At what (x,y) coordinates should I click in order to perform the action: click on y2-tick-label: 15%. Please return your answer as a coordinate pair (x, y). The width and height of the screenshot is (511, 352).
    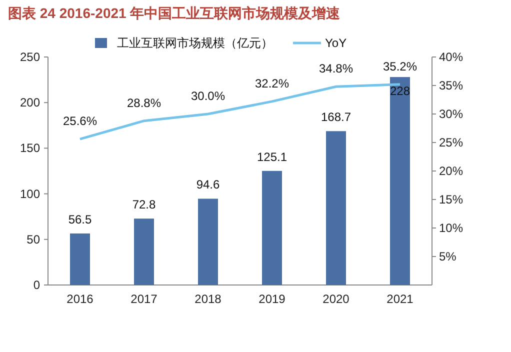
    Looking at the image, I should click on (451, 199).